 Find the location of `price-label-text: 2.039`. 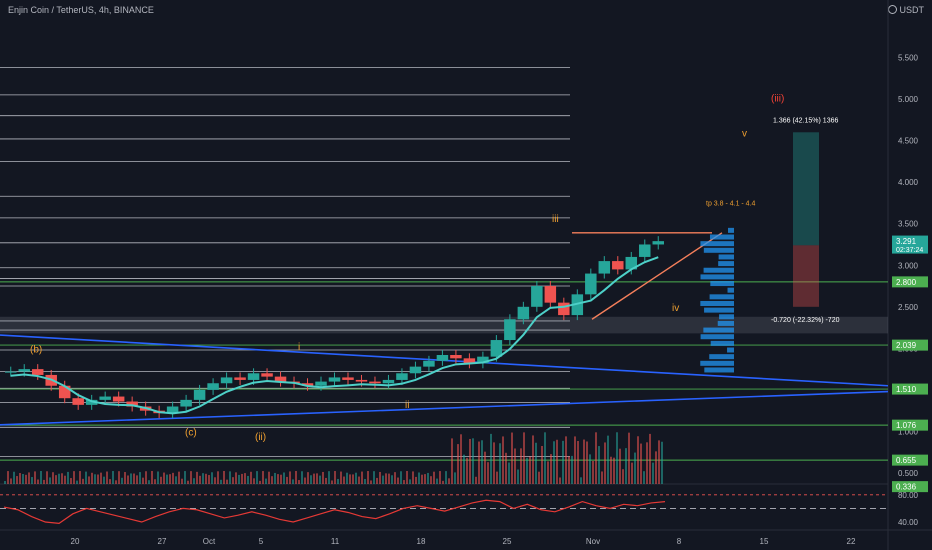

price-label-text: 2.039 is located at coordinates (906, 345).